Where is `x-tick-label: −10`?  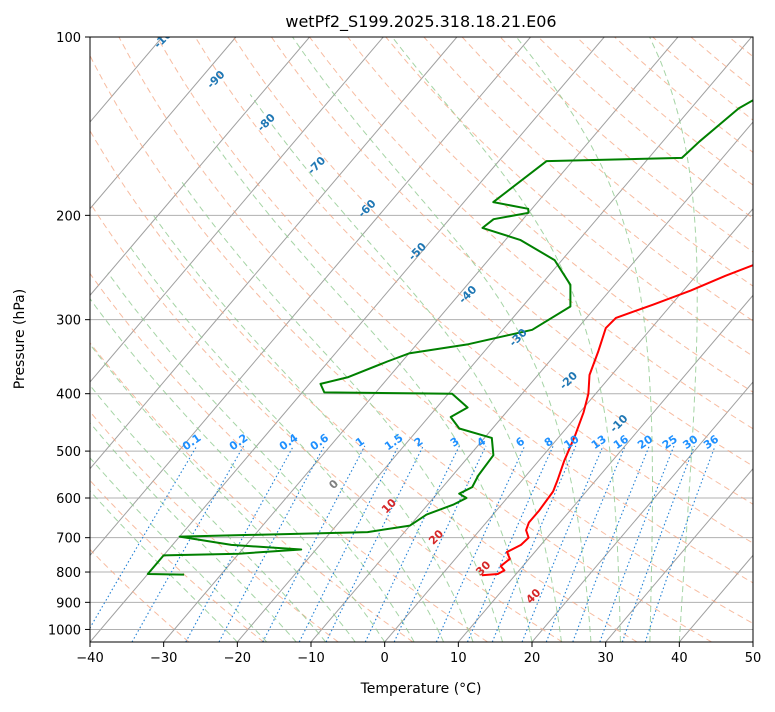 x-tick-label: −10 is located at coordinates (310, 658).